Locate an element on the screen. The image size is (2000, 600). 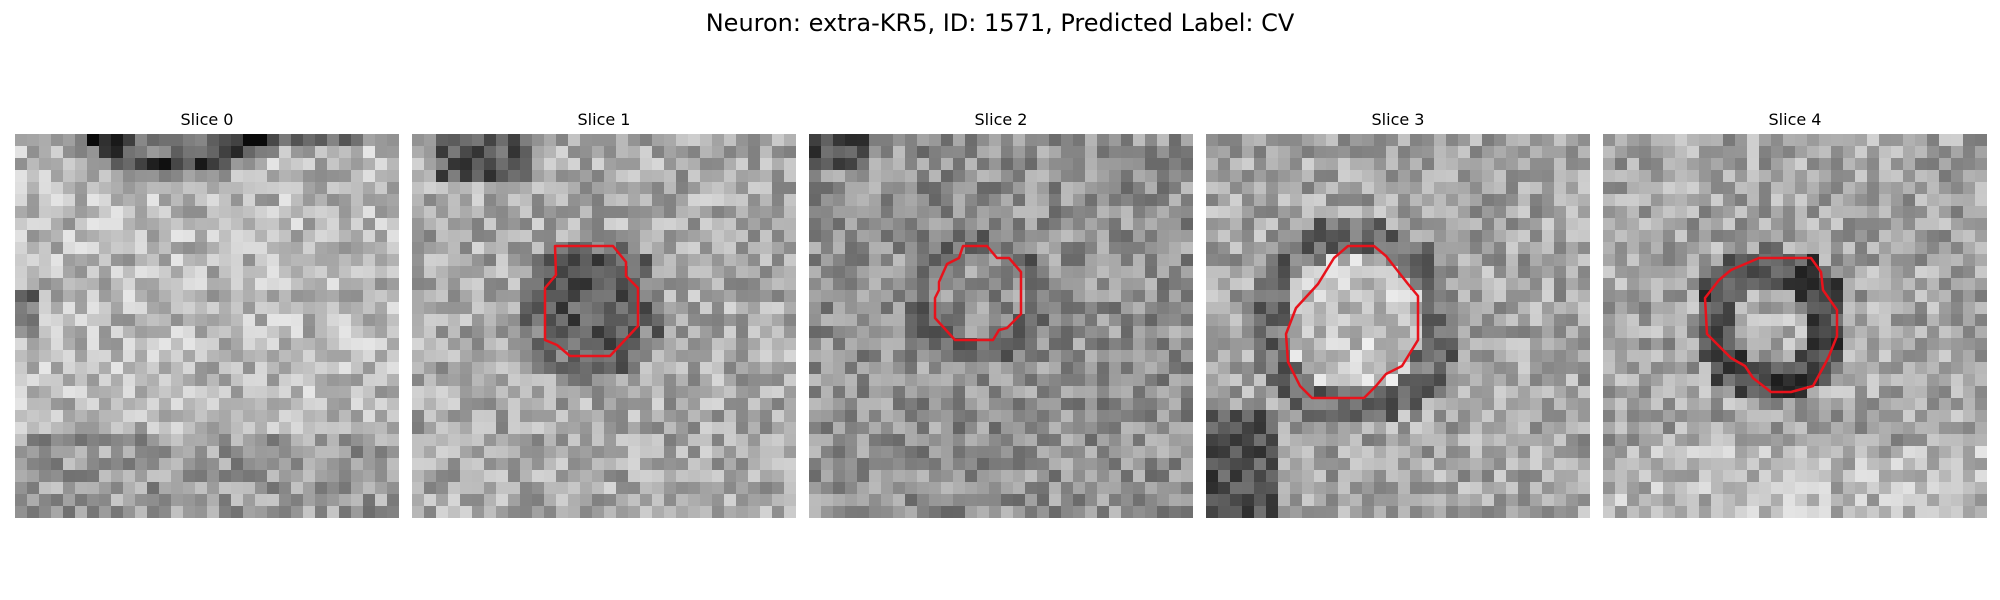
slice-title-0: Slice 0 is located at coordinates (207, 119).